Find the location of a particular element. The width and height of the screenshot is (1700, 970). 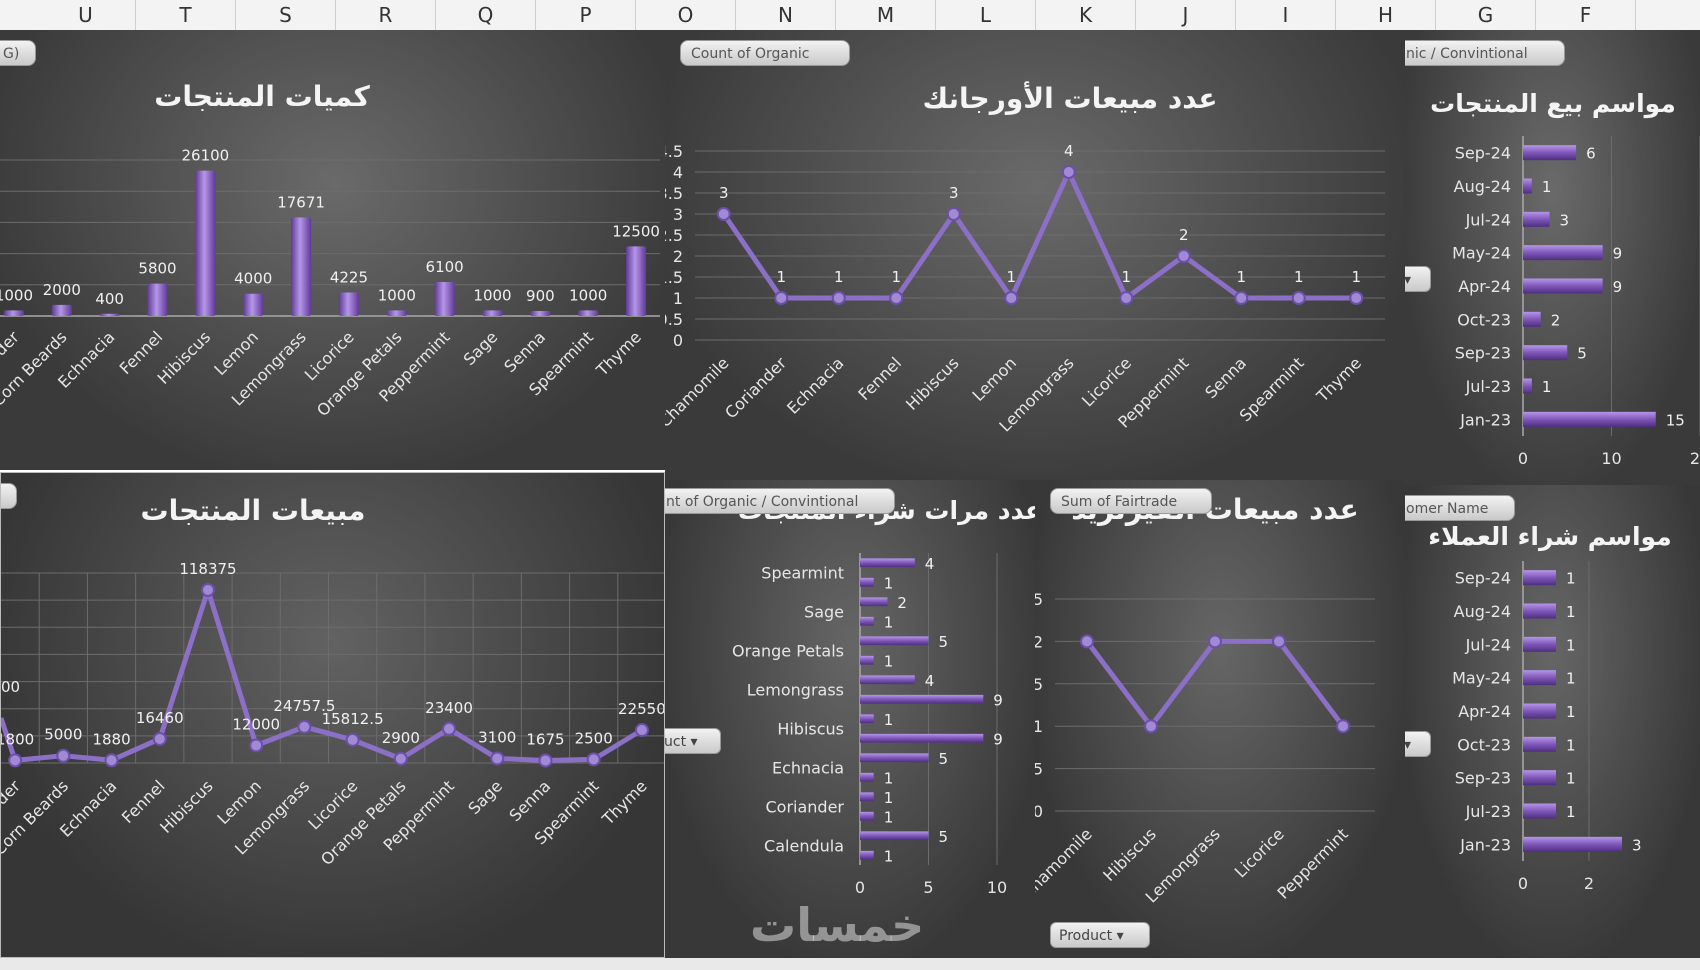

bar-hibiscus is located at coordinates (205, 243).